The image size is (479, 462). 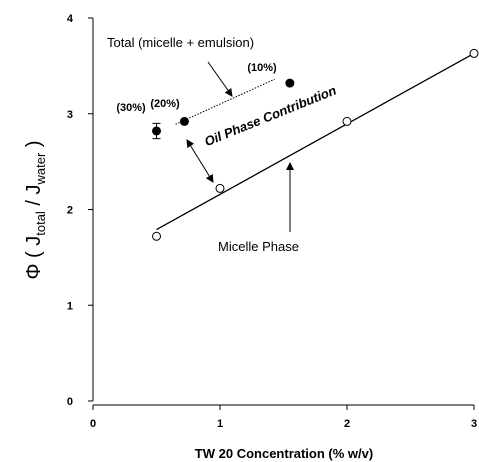 I want to click on y-tick-label: 0, so click(x=70, y=402).